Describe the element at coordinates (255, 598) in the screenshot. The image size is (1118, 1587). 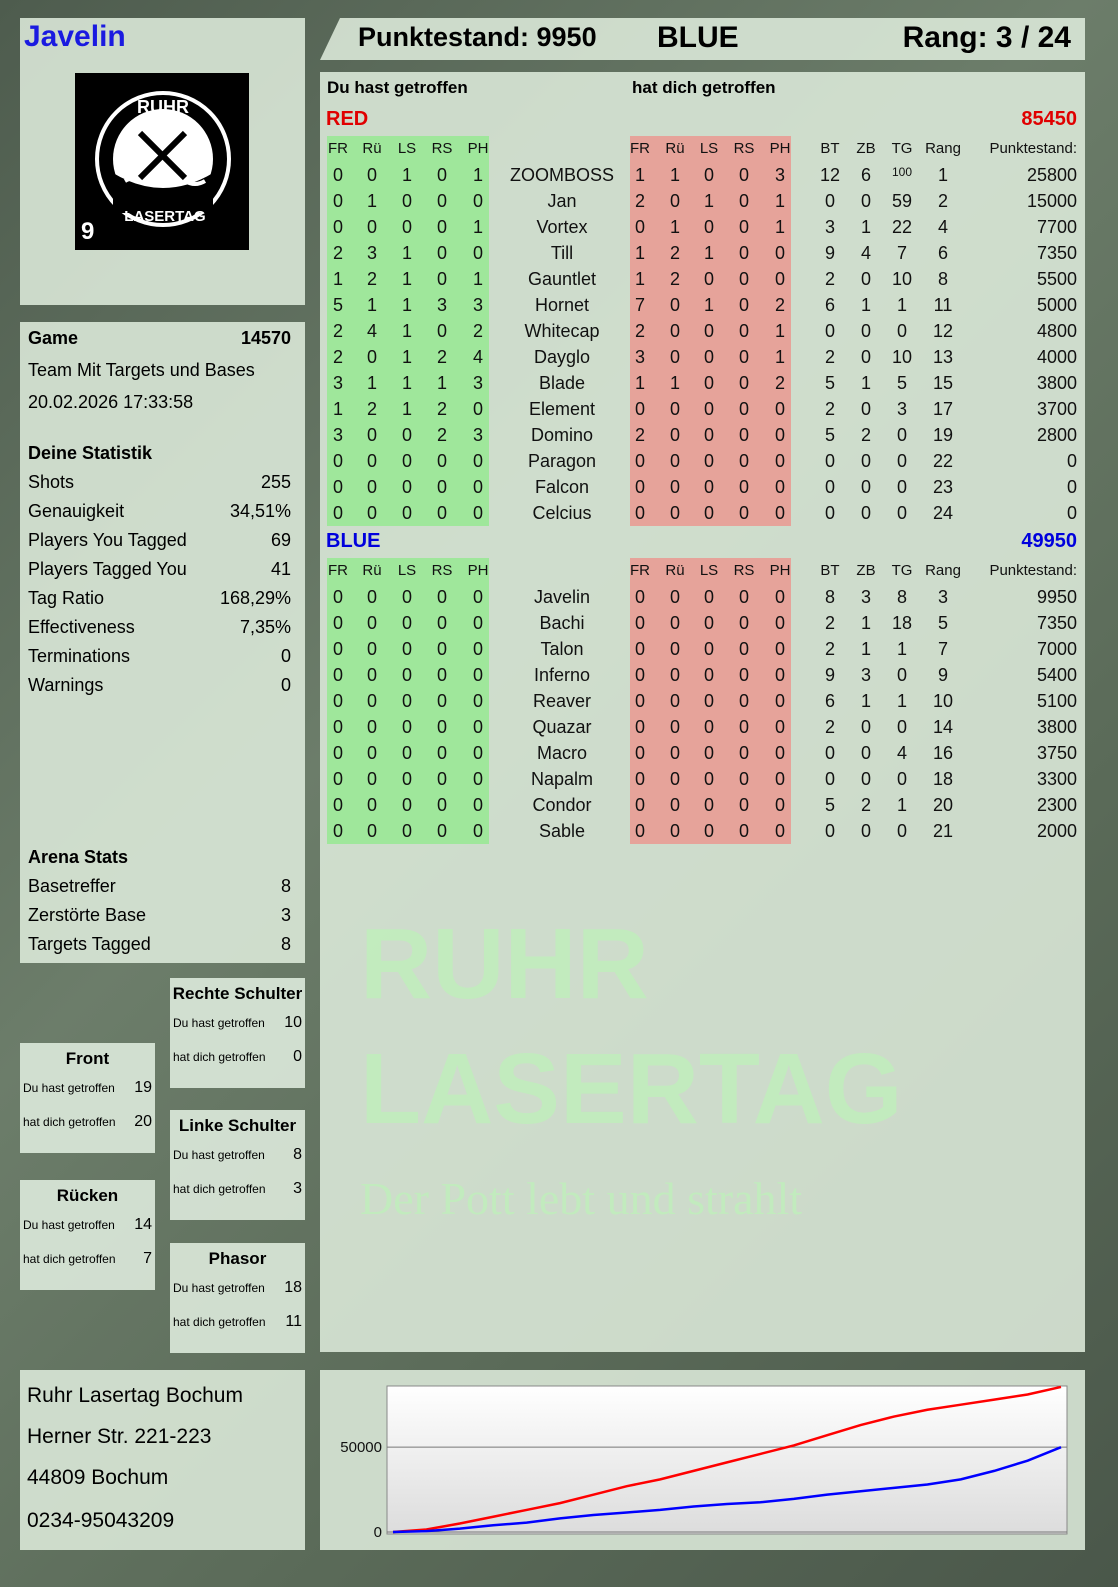
I see `stat-value: 168,29%` at that location.